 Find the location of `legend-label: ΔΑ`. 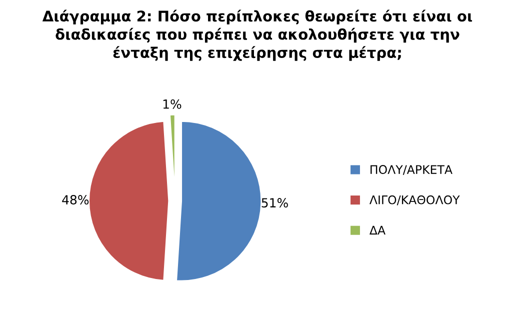

legend-label: ΔΑ is located at coordinates (378, 230).